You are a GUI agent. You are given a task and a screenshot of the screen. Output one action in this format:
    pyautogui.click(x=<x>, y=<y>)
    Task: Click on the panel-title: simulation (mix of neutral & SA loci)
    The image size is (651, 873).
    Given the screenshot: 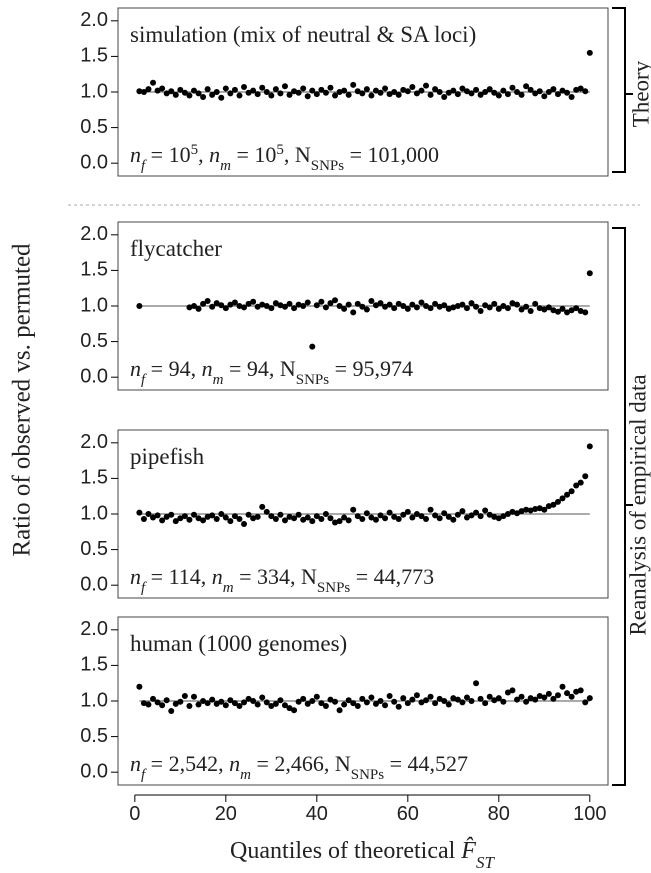 What is the action you would take?
    pyautogui.click(x=303, y=34)
    